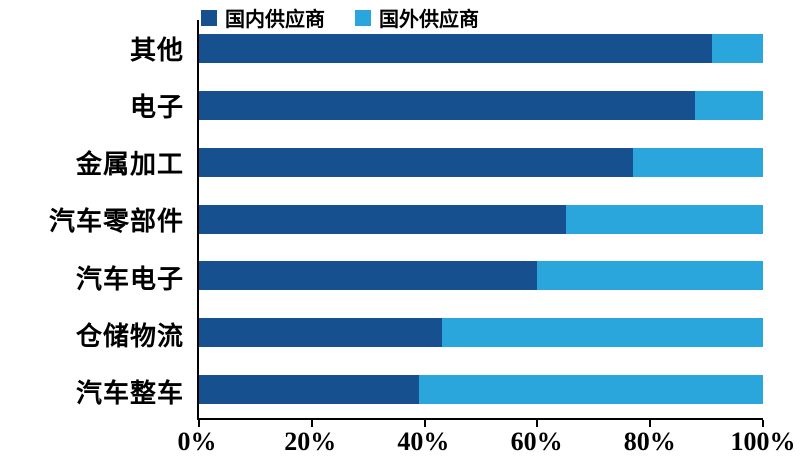  I want to click on category-label-1: 电子, so click(156, 107).